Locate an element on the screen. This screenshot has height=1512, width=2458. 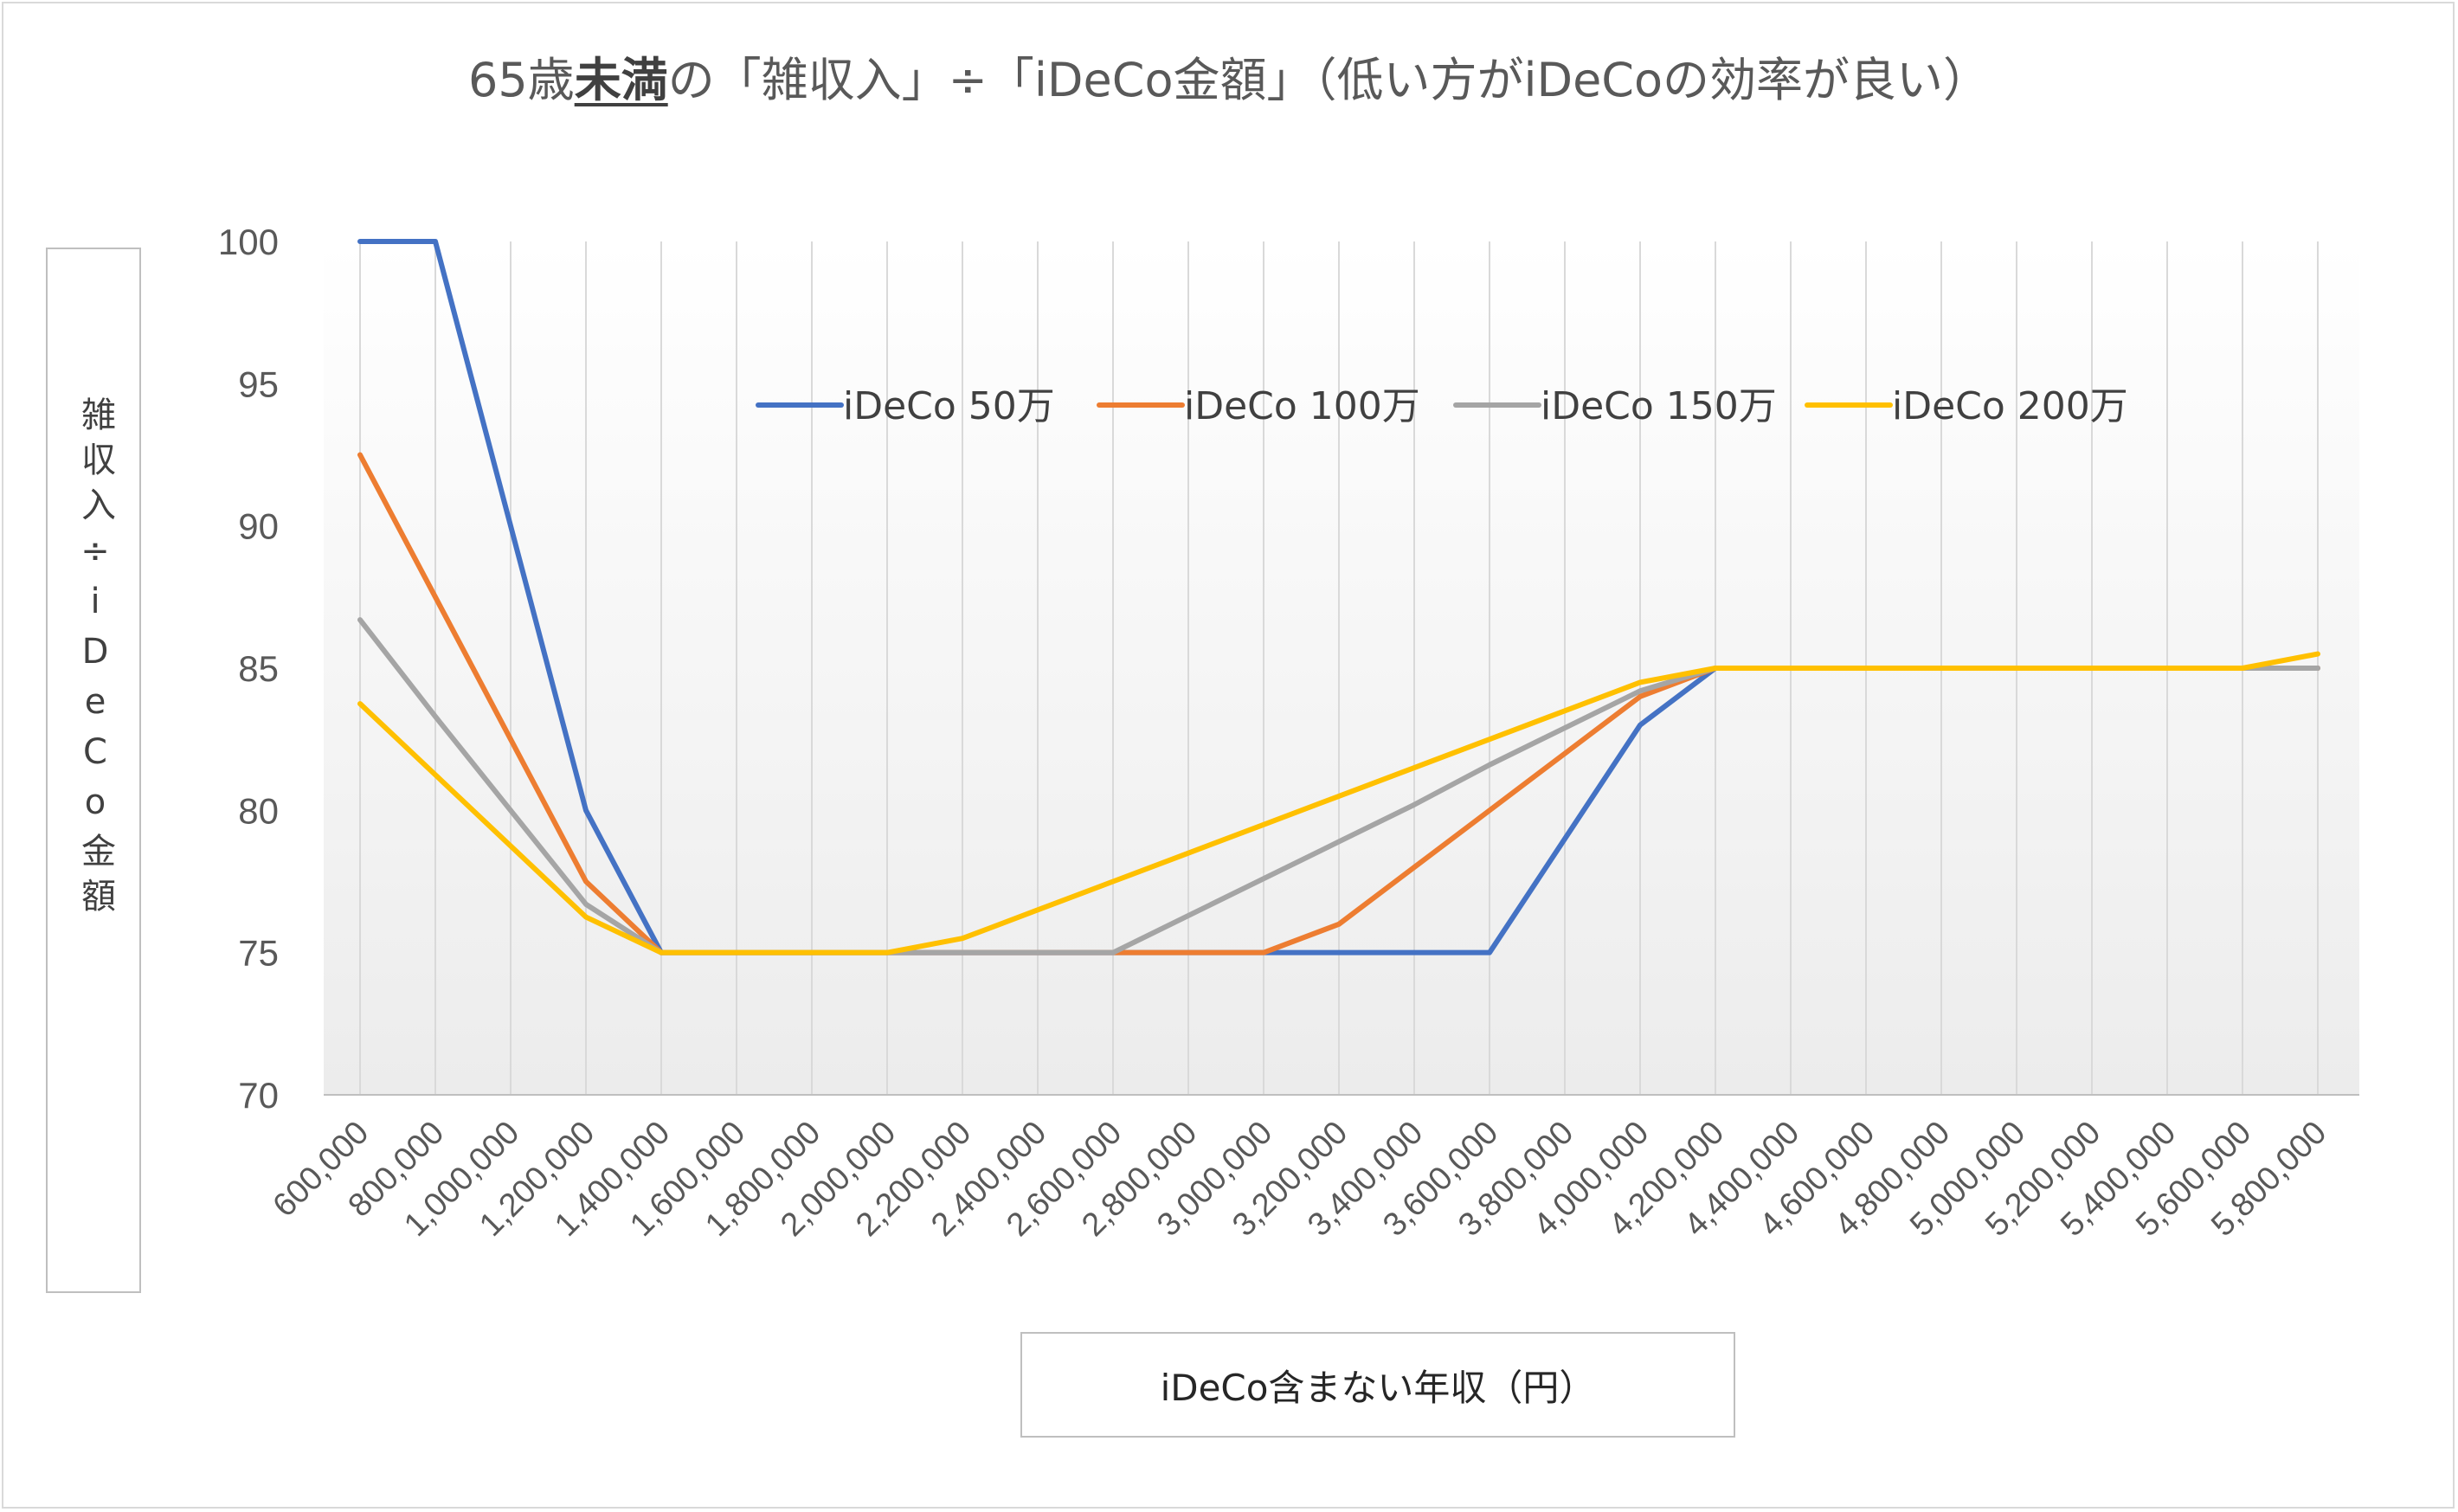
y-tick-label: 70 is located at coordinates (258, 1095).